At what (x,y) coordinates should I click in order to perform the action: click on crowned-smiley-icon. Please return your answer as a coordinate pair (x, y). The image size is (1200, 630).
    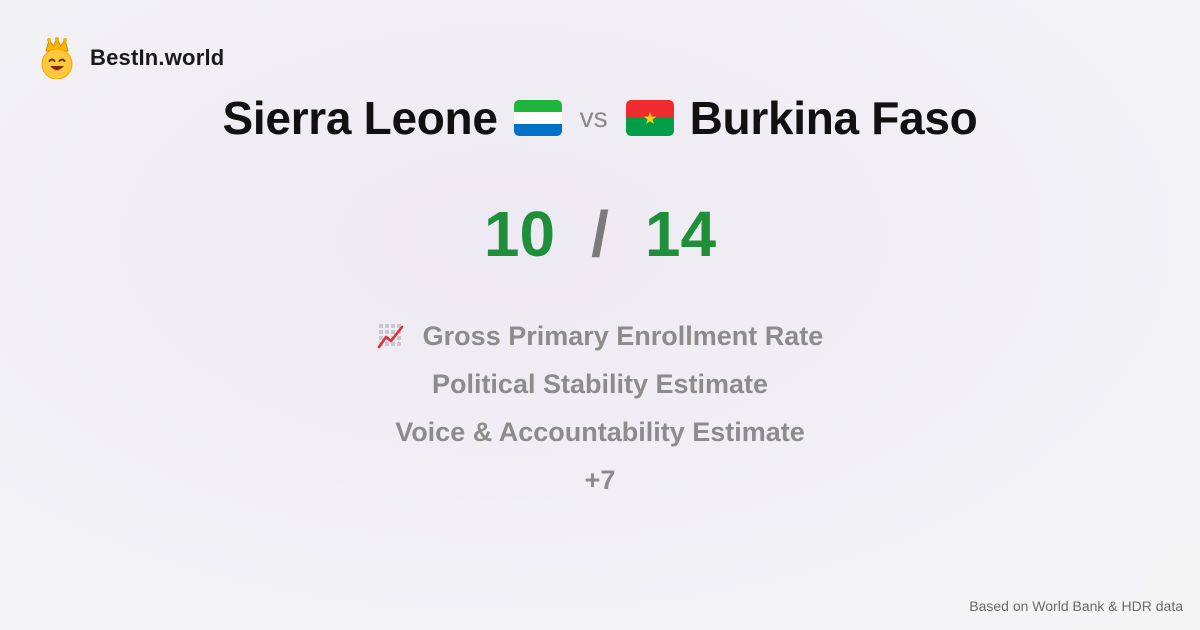
    Looking at the image, I should click on (57, 58).